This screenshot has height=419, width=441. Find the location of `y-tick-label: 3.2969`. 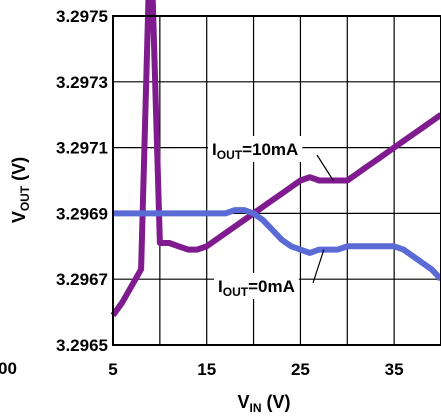

y-tick-label: 3.2969 is located at coordinates (82, 213).